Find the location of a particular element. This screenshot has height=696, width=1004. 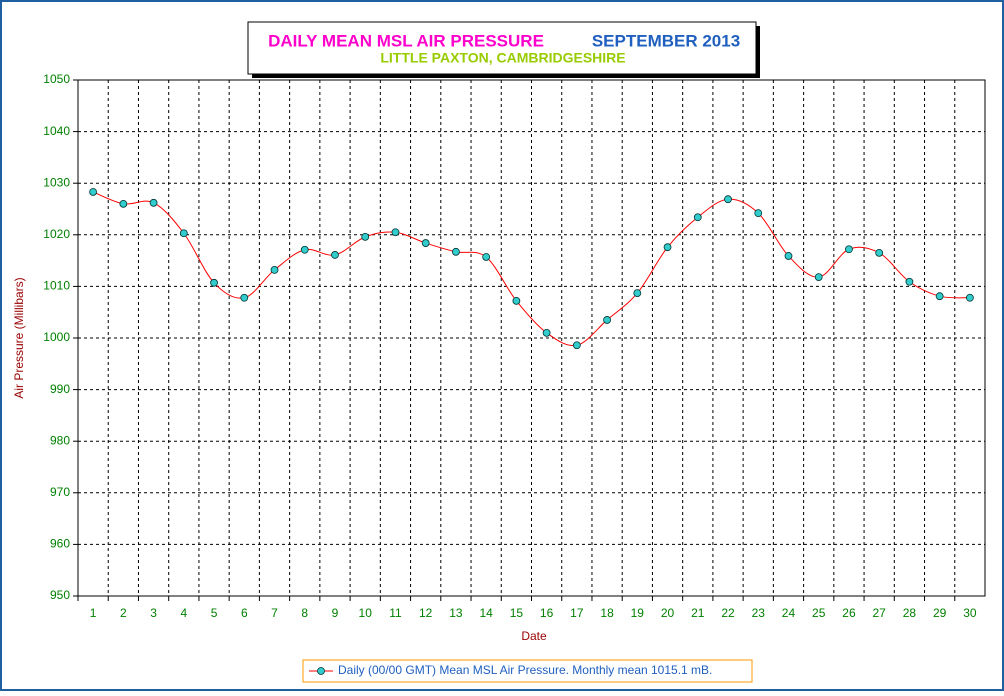

x-axis-label: Date is located at coordinates (534, 636).